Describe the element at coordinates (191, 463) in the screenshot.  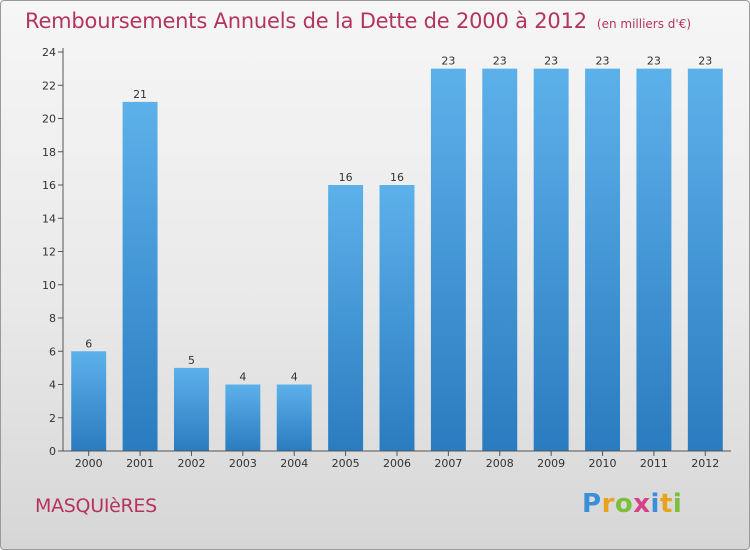
I see `x-tick-label: 2002` at that location.